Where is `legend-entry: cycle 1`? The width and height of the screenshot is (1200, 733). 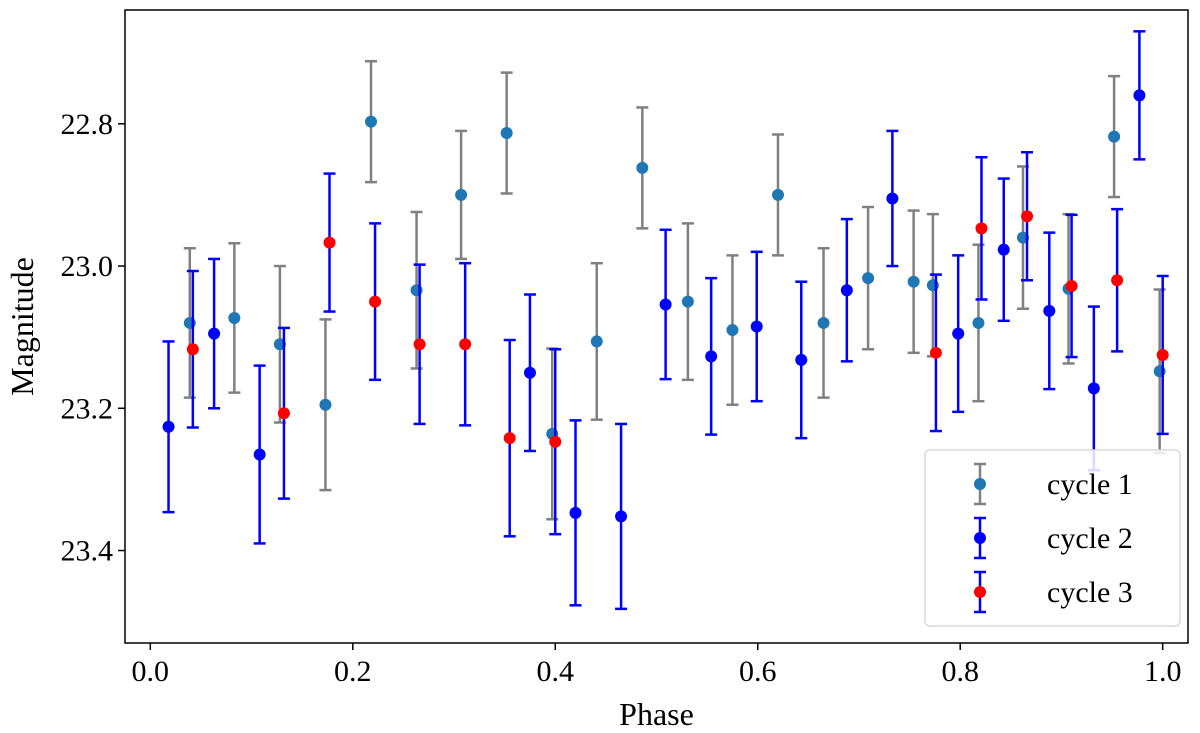 legend-entry: cycle 1 is located at coordinates (1053, 484).